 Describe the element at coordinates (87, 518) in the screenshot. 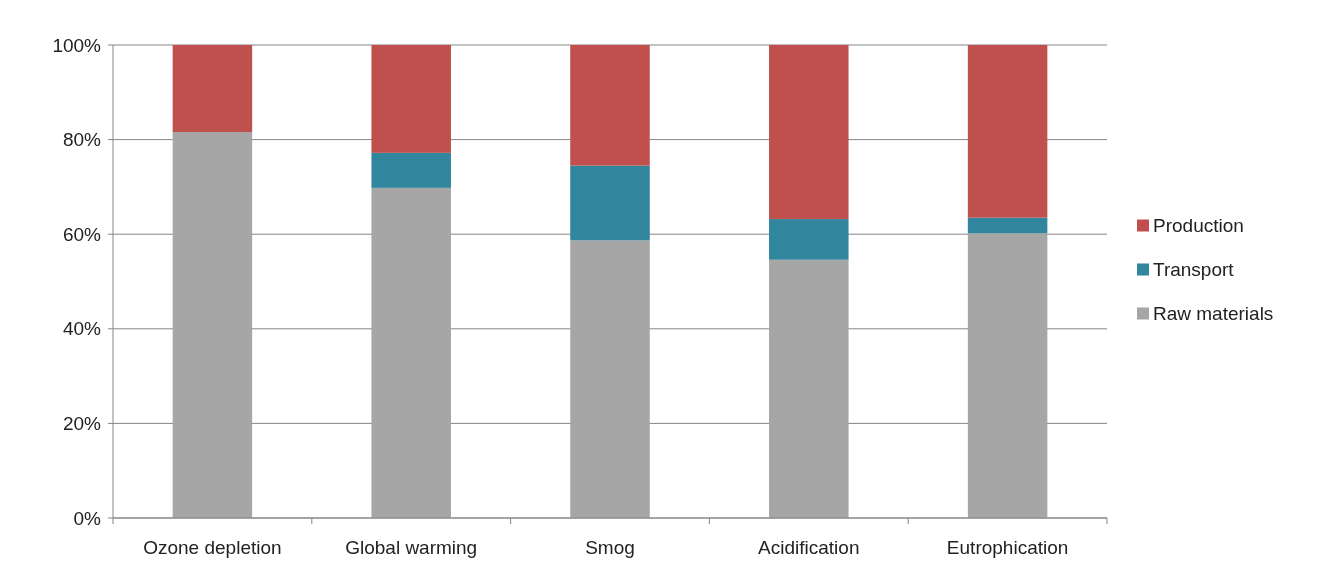

I see `y-tick-label: 0%` at that location.